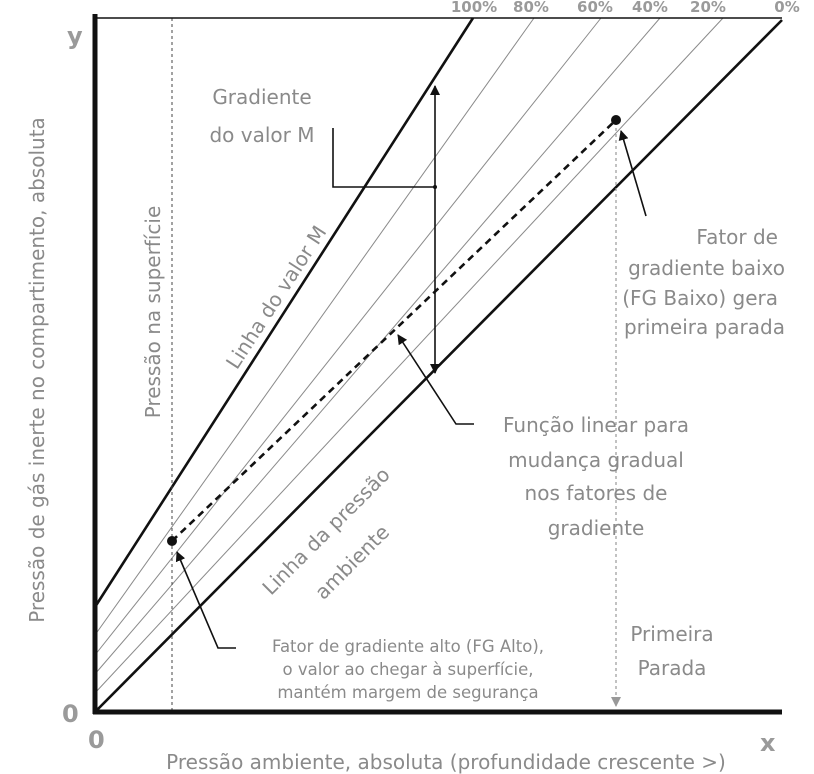 This screenshot has height=774, width=814. What do you see at coordinates (96, 740) in the screenshot?
I see `origin-x-label: 0` at bounding box center [96, 740].